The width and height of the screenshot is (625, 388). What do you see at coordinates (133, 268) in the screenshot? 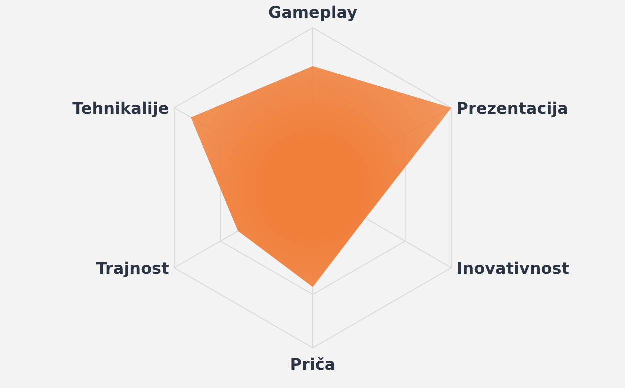
I see `spoke-label: Trajnost` at bounding box center [133, 268].